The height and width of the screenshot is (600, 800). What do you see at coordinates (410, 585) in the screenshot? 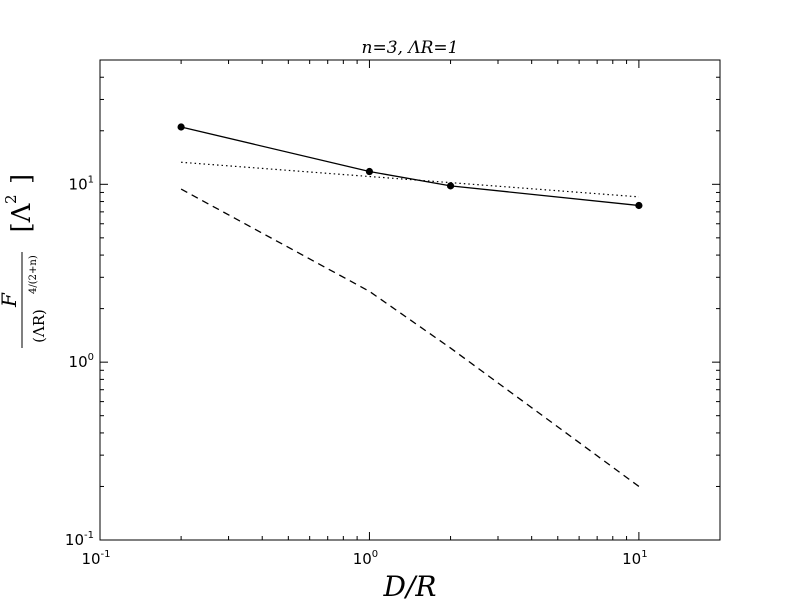
I see `x-axis-label: D/R` at bounding box center [410, 585].